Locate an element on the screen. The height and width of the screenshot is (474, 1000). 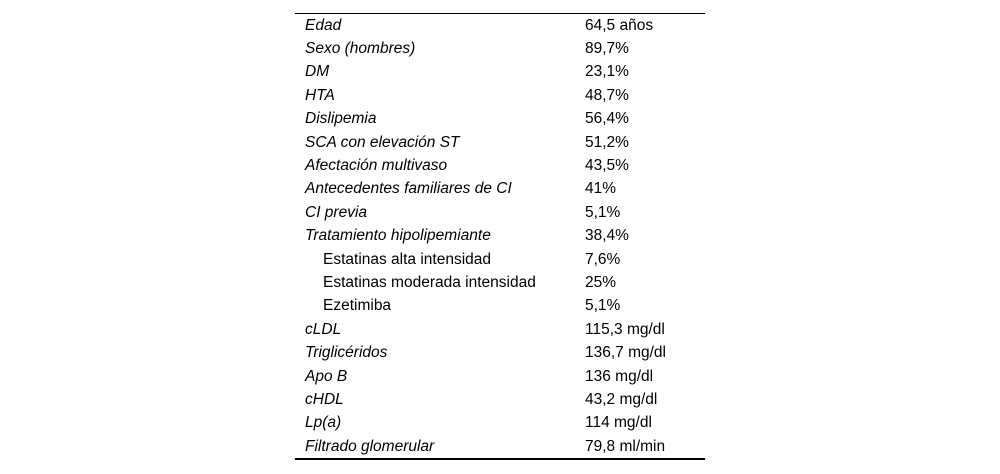
table-row-sub: Estatinas alta intensidad 7,6% is located at coordinates (500, 259).